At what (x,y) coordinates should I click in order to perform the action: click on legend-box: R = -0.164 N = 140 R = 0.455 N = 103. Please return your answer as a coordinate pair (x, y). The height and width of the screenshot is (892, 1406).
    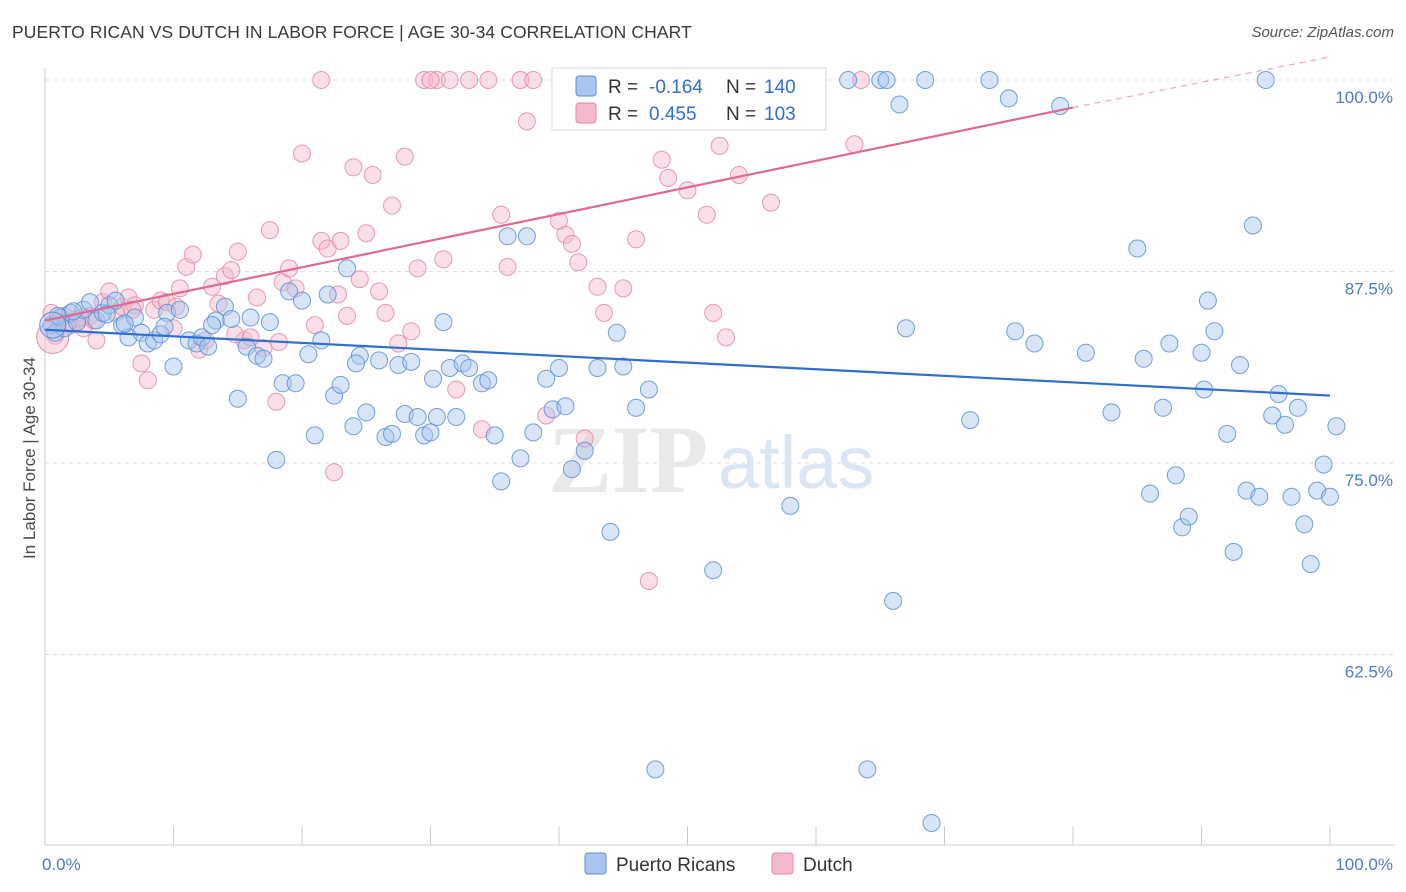
    Looking at the image, I should click on (689, 99).